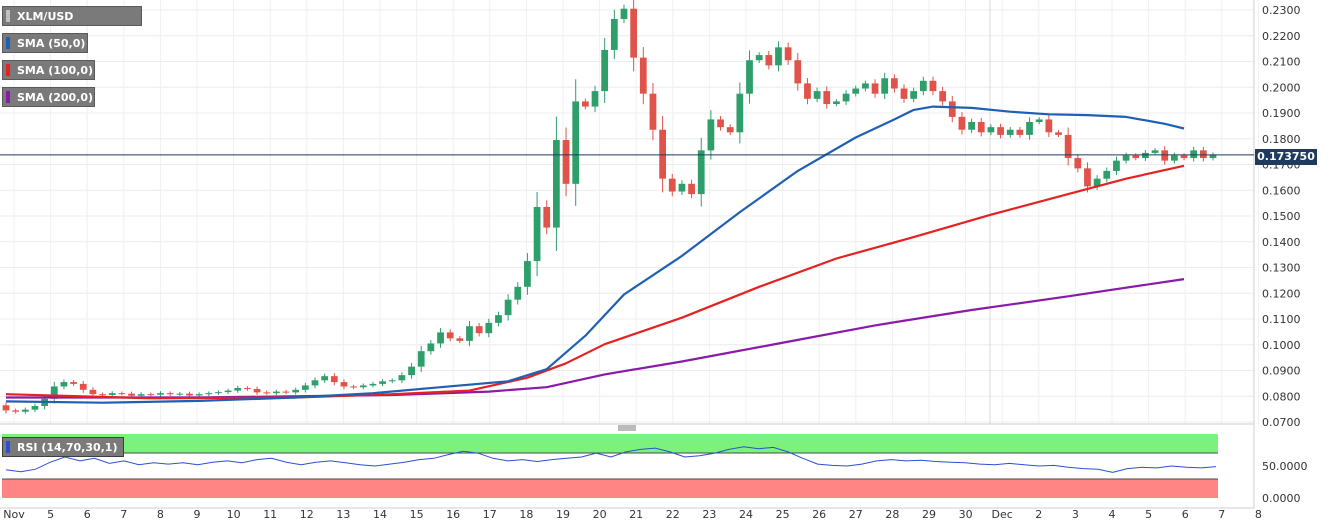 This screenshot has width=1331, height=526. What do you see at coordinates (819, 514) in the screenshot?
I see `x-tick-label: 26` at bounding box center [819, 514].